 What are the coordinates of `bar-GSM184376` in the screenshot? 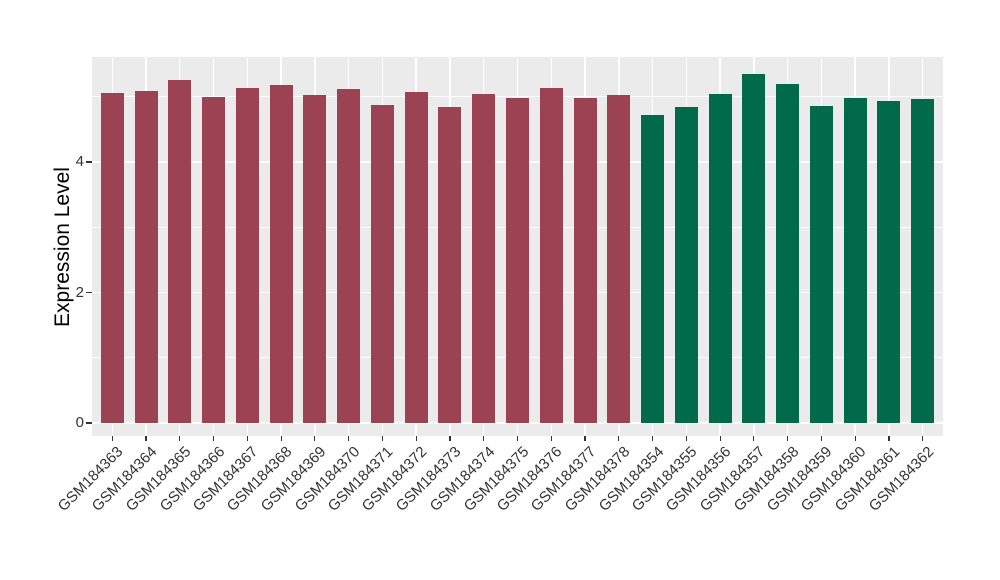 It's located at (551, 255).